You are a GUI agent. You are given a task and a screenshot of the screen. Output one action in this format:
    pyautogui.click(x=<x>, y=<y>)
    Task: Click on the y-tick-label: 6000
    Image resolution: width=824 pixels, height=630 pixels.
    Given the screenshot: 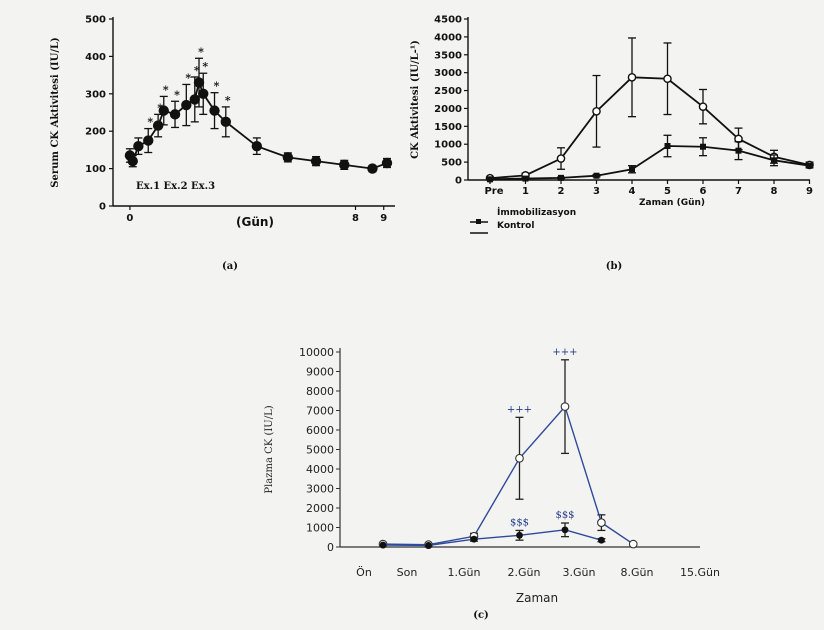 What is the action you would take?
    pyautogui.click(x=320, y=430)
    